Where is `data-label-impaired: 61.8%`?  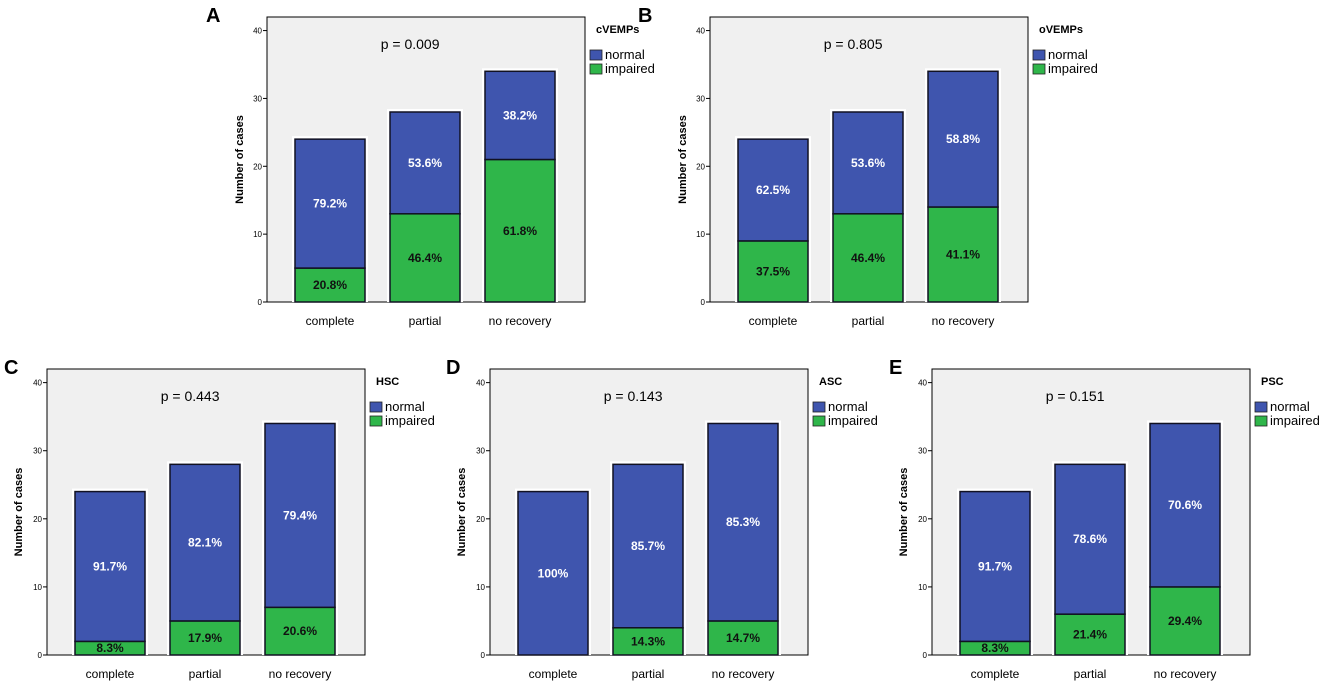 data-label-impaired: 61.8% is located at coordinates (520, 231).